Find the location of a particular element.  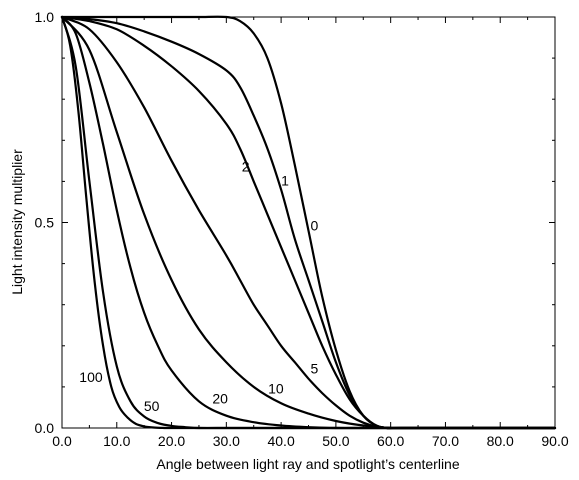

y-axis-label: Light intensity multiplier is located at coordinates (17, 222).